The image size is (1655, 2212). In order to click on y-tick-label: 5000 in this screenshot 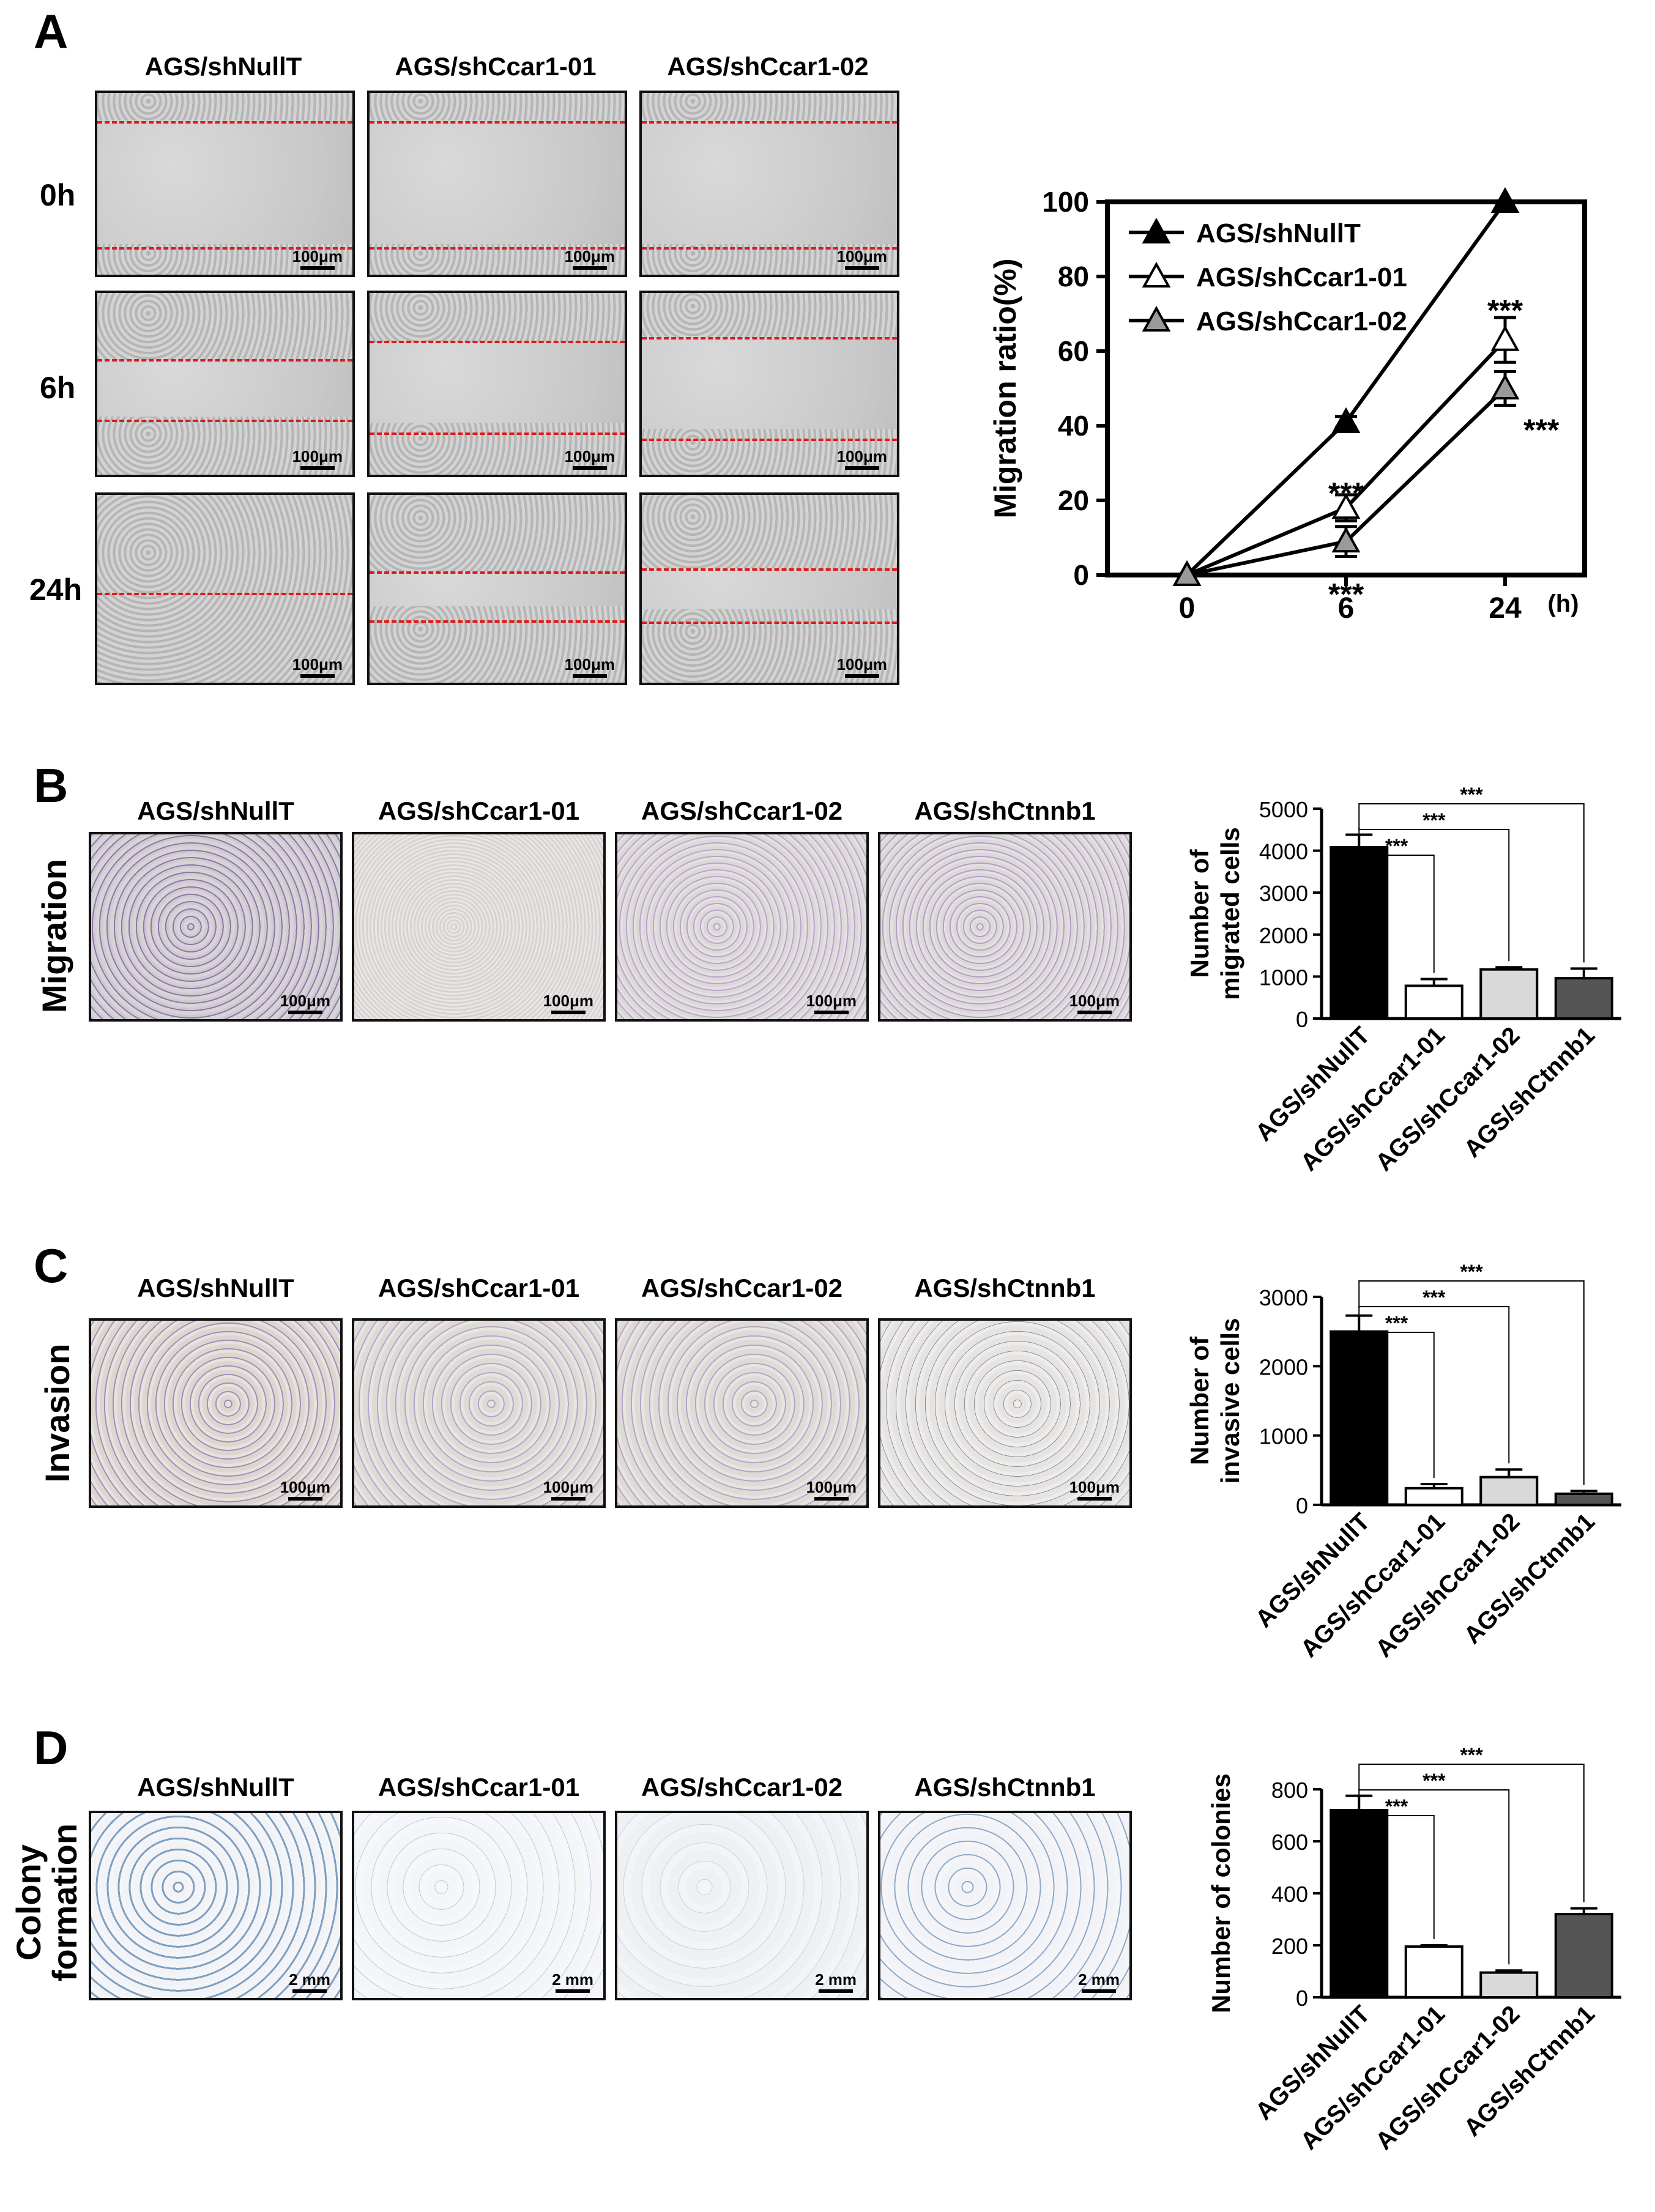, I will do `click(1283, 809)`.